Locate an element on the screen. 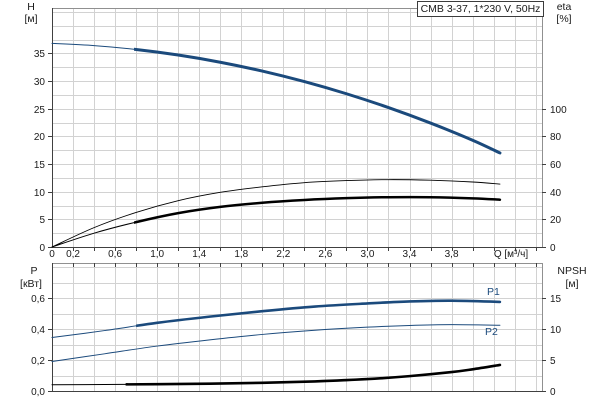 The height and width of the screenshot is (400, 600). curve-label-p1: P1 is located at coordinates (493, 292).